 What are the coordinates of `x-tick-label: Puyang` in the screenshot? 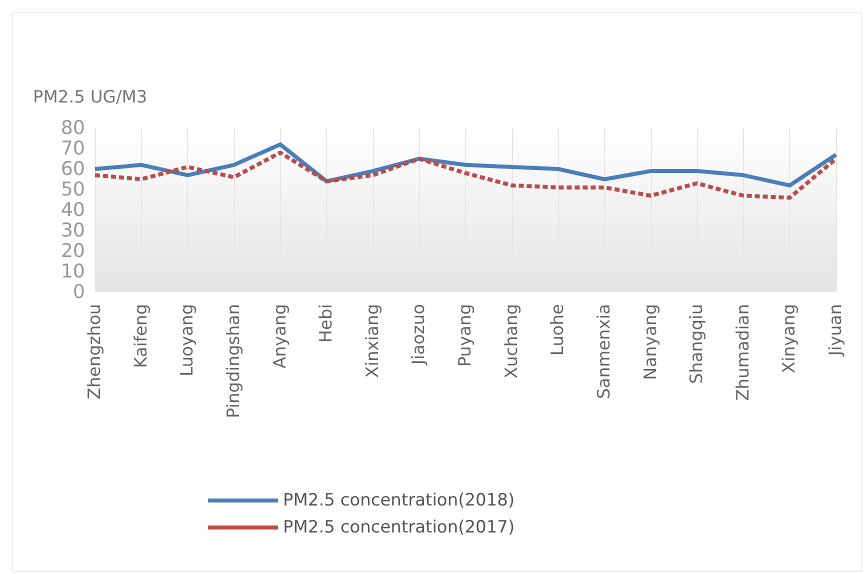 It's located at (466, 335).